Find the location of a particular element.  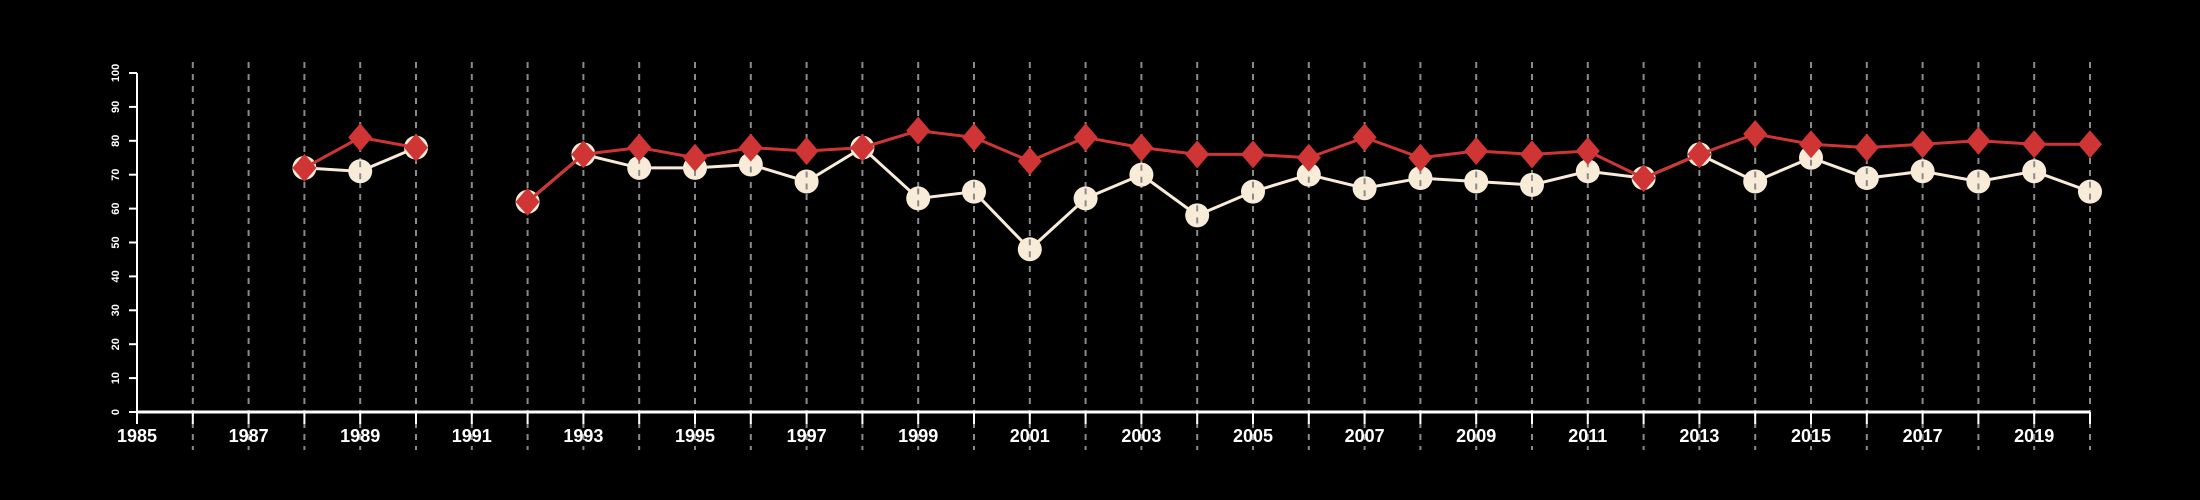

x-tick-label: 1989 is located at coordinates (360, 436).